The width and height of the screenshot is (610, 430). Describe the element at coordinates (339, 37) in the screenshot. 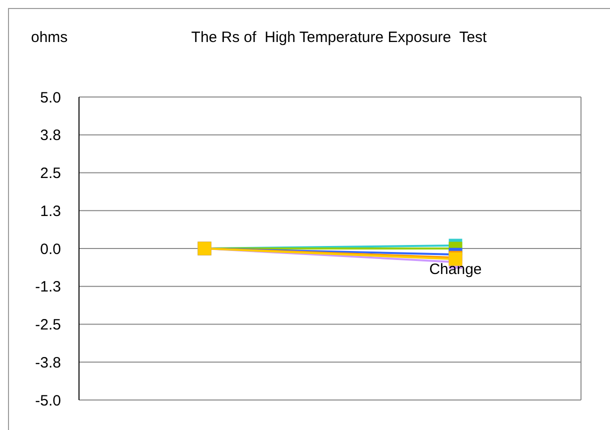

I see `chart-title: The Rs of High Temperature Exposure Test` at that location.